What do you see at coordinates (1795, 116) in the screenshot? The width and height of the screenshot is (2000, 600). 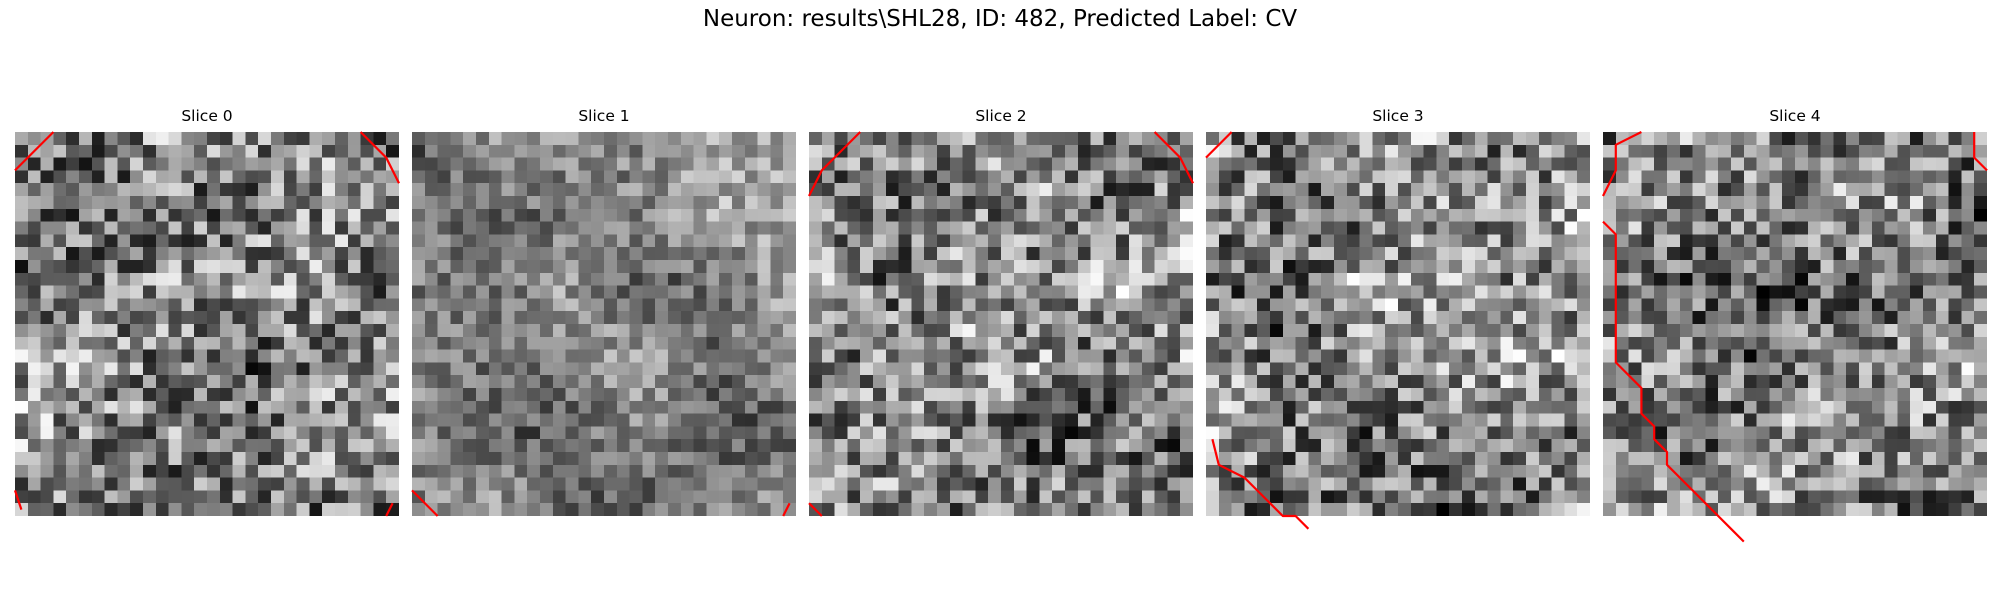 I see `slice-title-4: Slice 4` at bounding box center [1795, 116].